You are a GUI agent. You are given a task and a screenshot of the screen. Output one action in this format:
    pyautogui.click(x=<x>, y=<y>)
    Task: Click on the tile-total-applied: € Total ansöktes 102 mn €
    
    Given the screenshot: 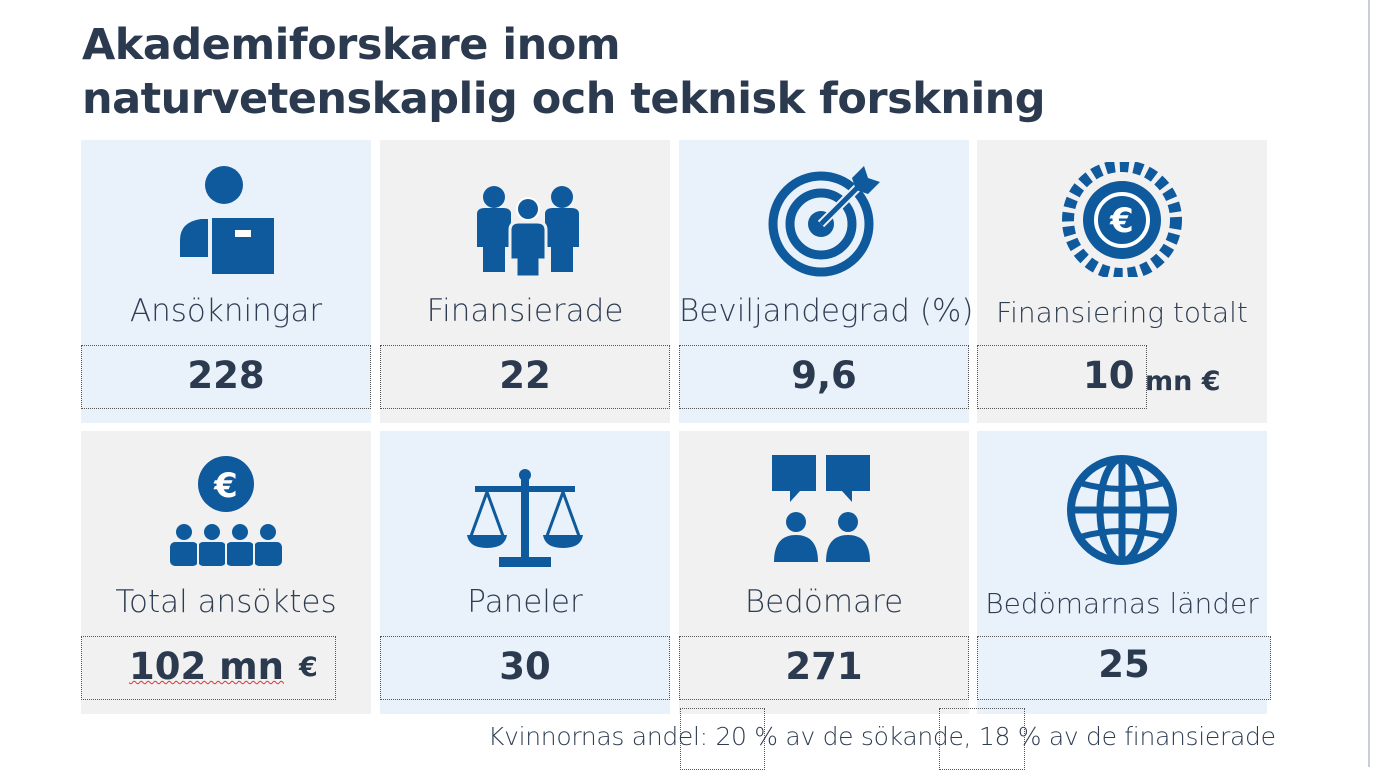 What is the action you would take?
    pyautogui.click(x=226, y=572)
    